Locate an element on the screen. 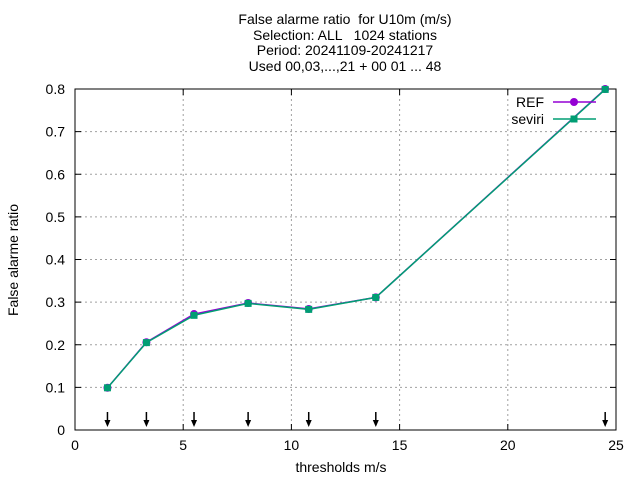  y-tick-label: 0.4 is located at coordinates (56, 260).